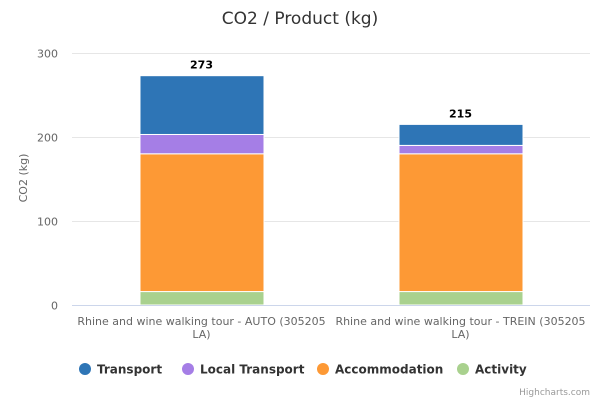 The width and height of the screenshot is (600, 404). What do you see at coordinates (252, 370) in the screenshot?
I see `legend-label: Local Transport` at bounding box center [252, 370].